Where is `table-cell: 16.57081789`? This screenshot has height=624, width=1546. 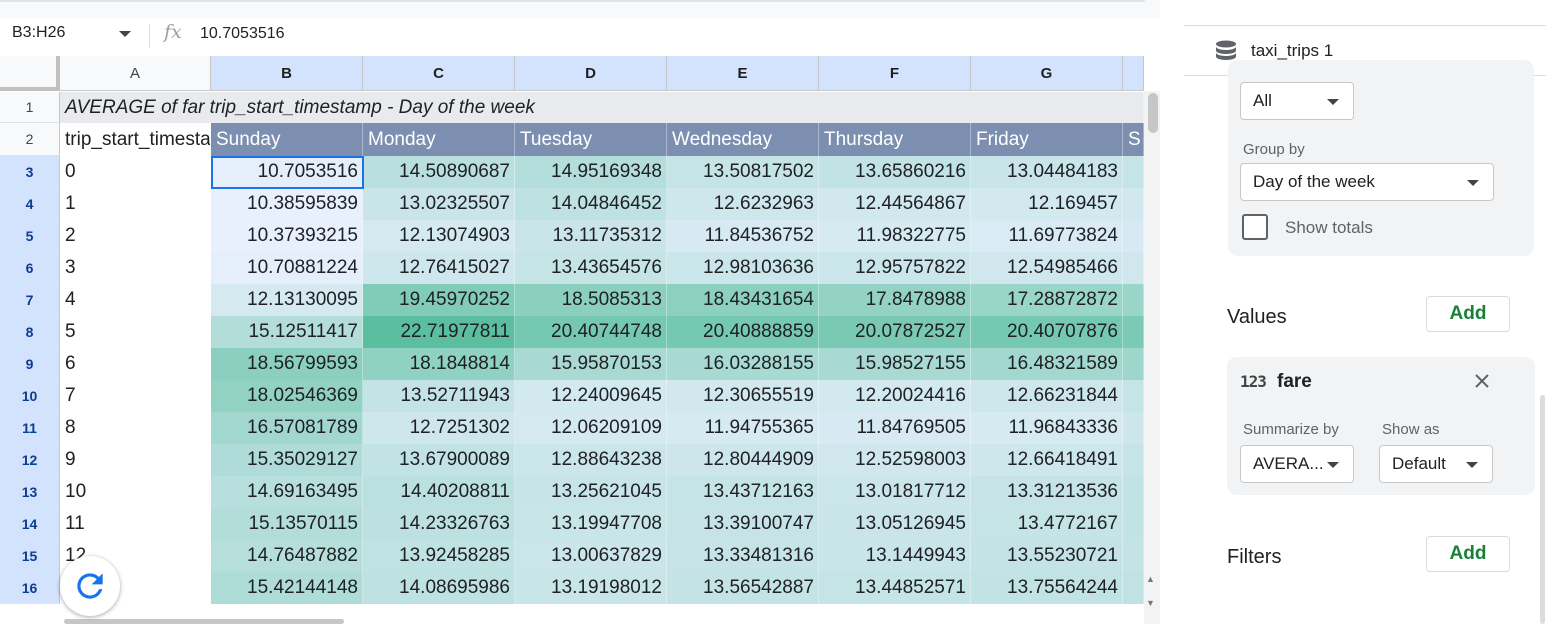
table-cell: 16.57081789 is located at coordinates (287, 428).